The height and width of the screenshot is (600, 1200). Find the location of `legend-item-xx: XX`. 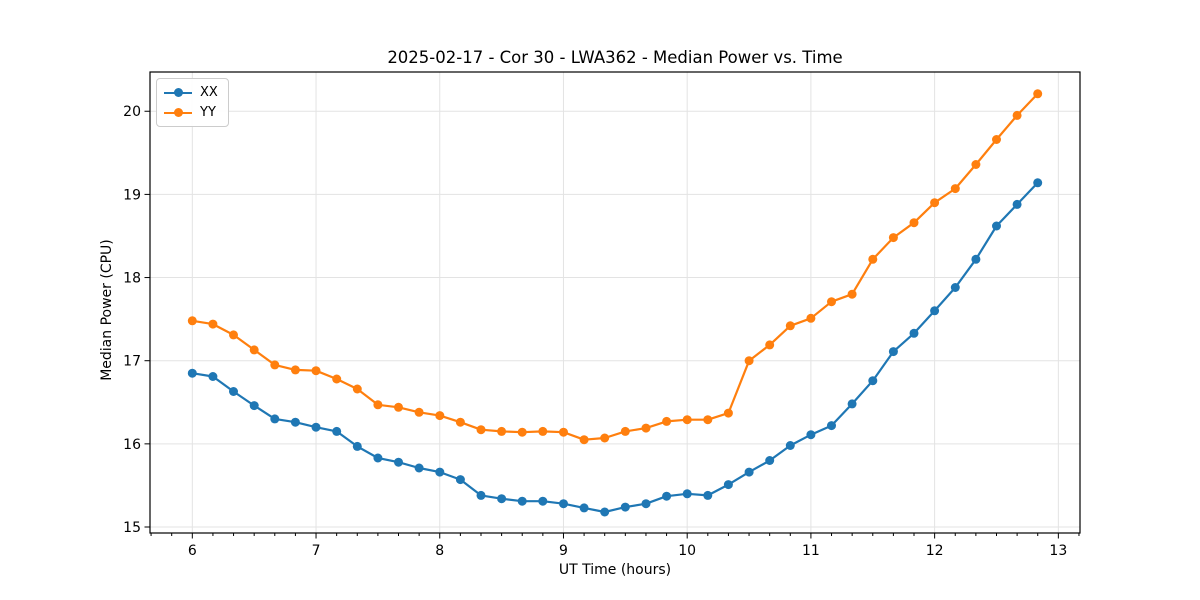

legend-item-xx: XX is located at coordinates (191, 92).